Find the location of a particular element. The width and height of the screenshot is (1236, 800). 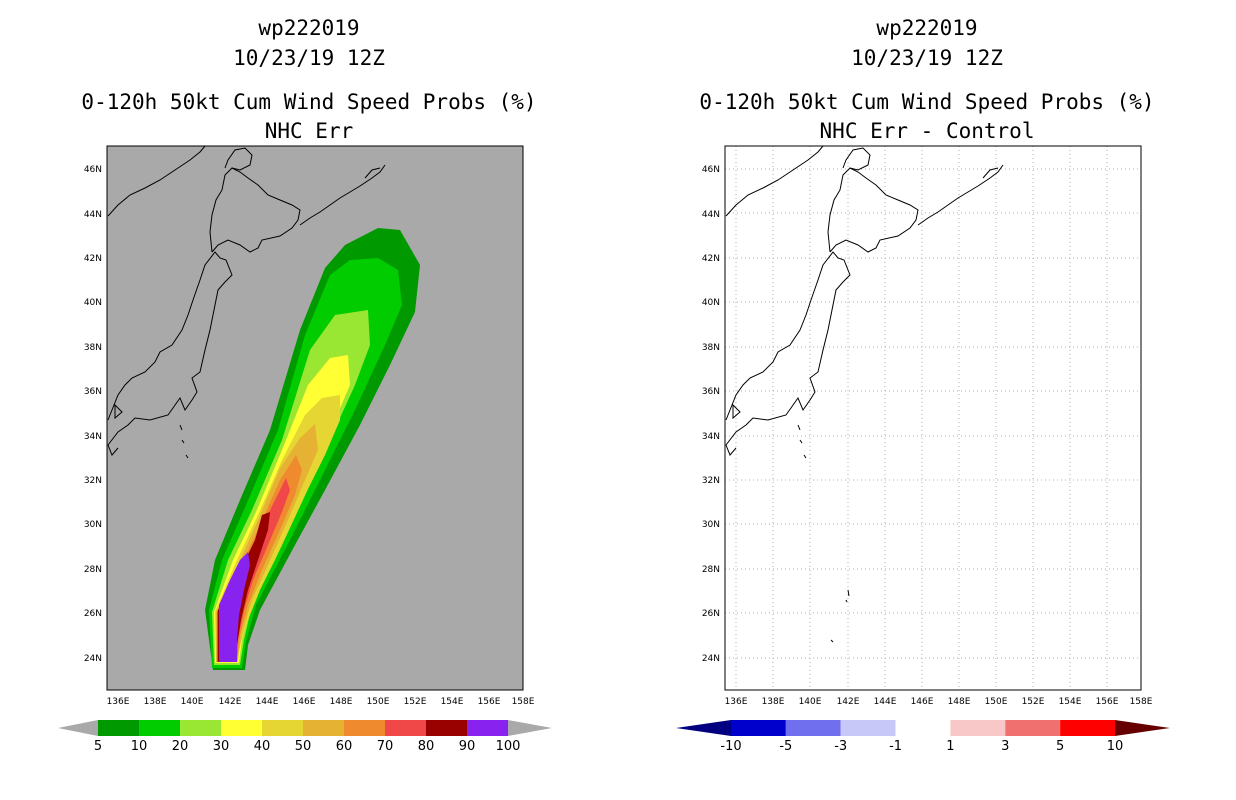

left-colorbar-label: 60 is located at coordinates (344, 746).